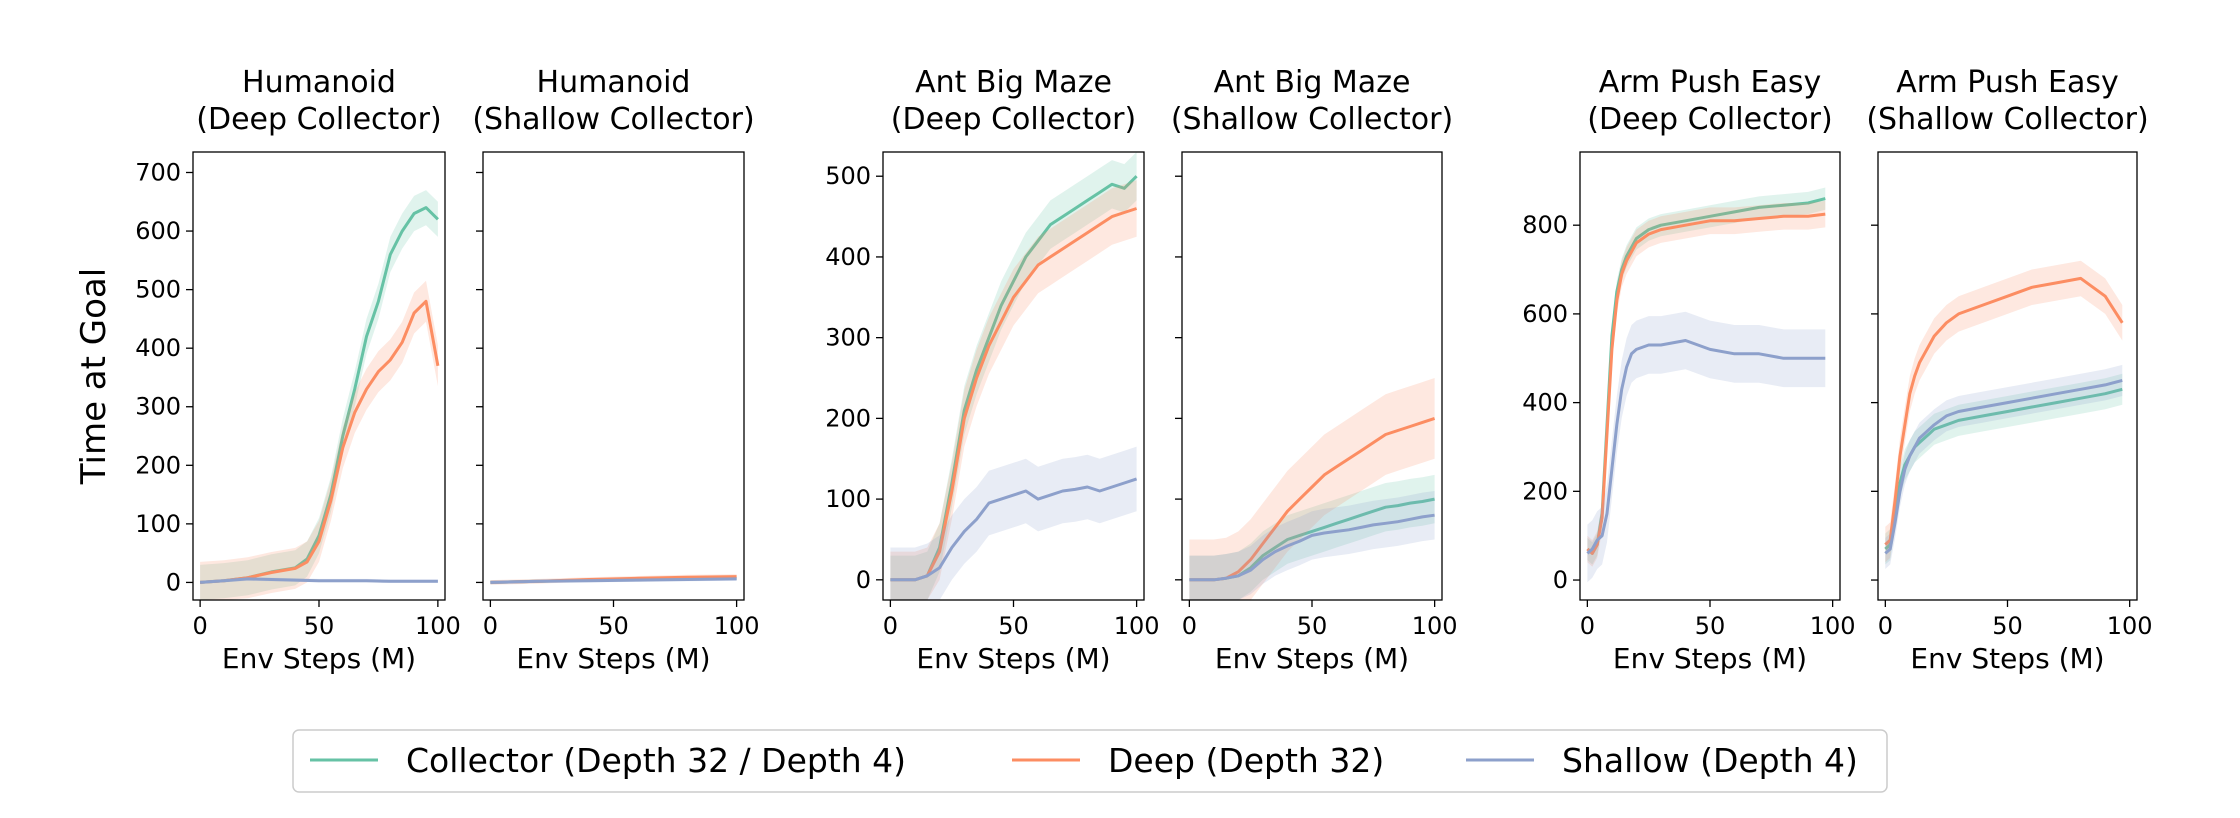  What do you see at coordinates (158, 172) in the screenshot?
I see `y-tick-label: 700` at bounding box center [158, 172].